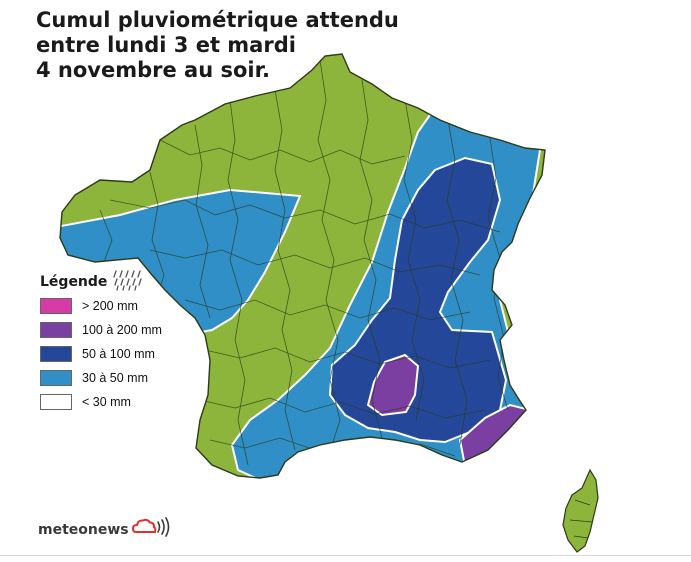 Image resolution: width=691 pixels, height=562 pixels. I want to click on brand-name: meteonews, so click(83, 529).